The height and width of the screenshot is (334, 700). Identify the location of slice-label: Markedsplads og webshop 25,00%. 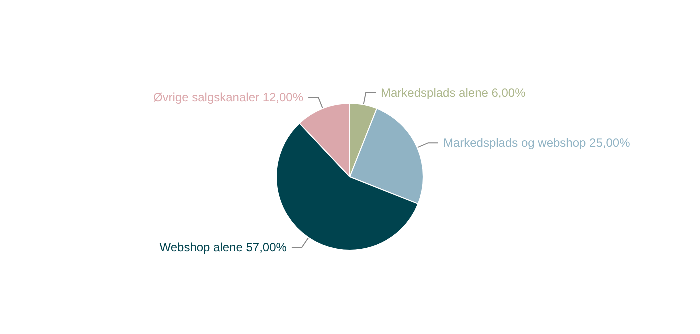
(537, 143).